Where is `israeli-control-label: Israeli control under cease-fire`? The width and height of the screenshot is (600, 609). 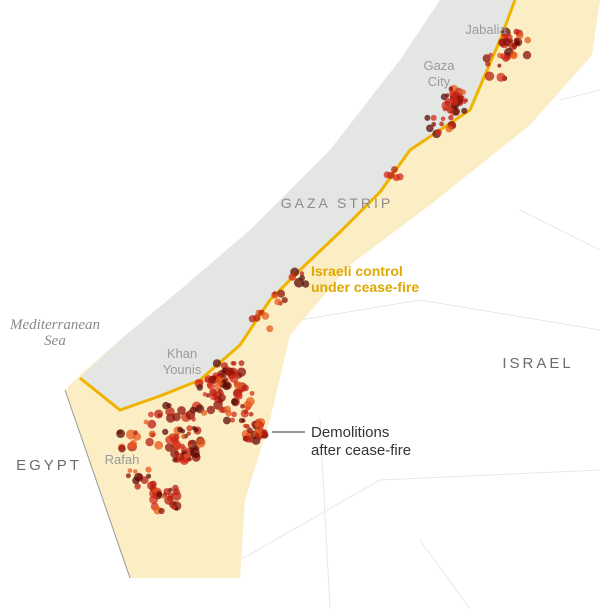 israeli-control-label: Israeli control under cease-fire is located at coordinates (365, 279).